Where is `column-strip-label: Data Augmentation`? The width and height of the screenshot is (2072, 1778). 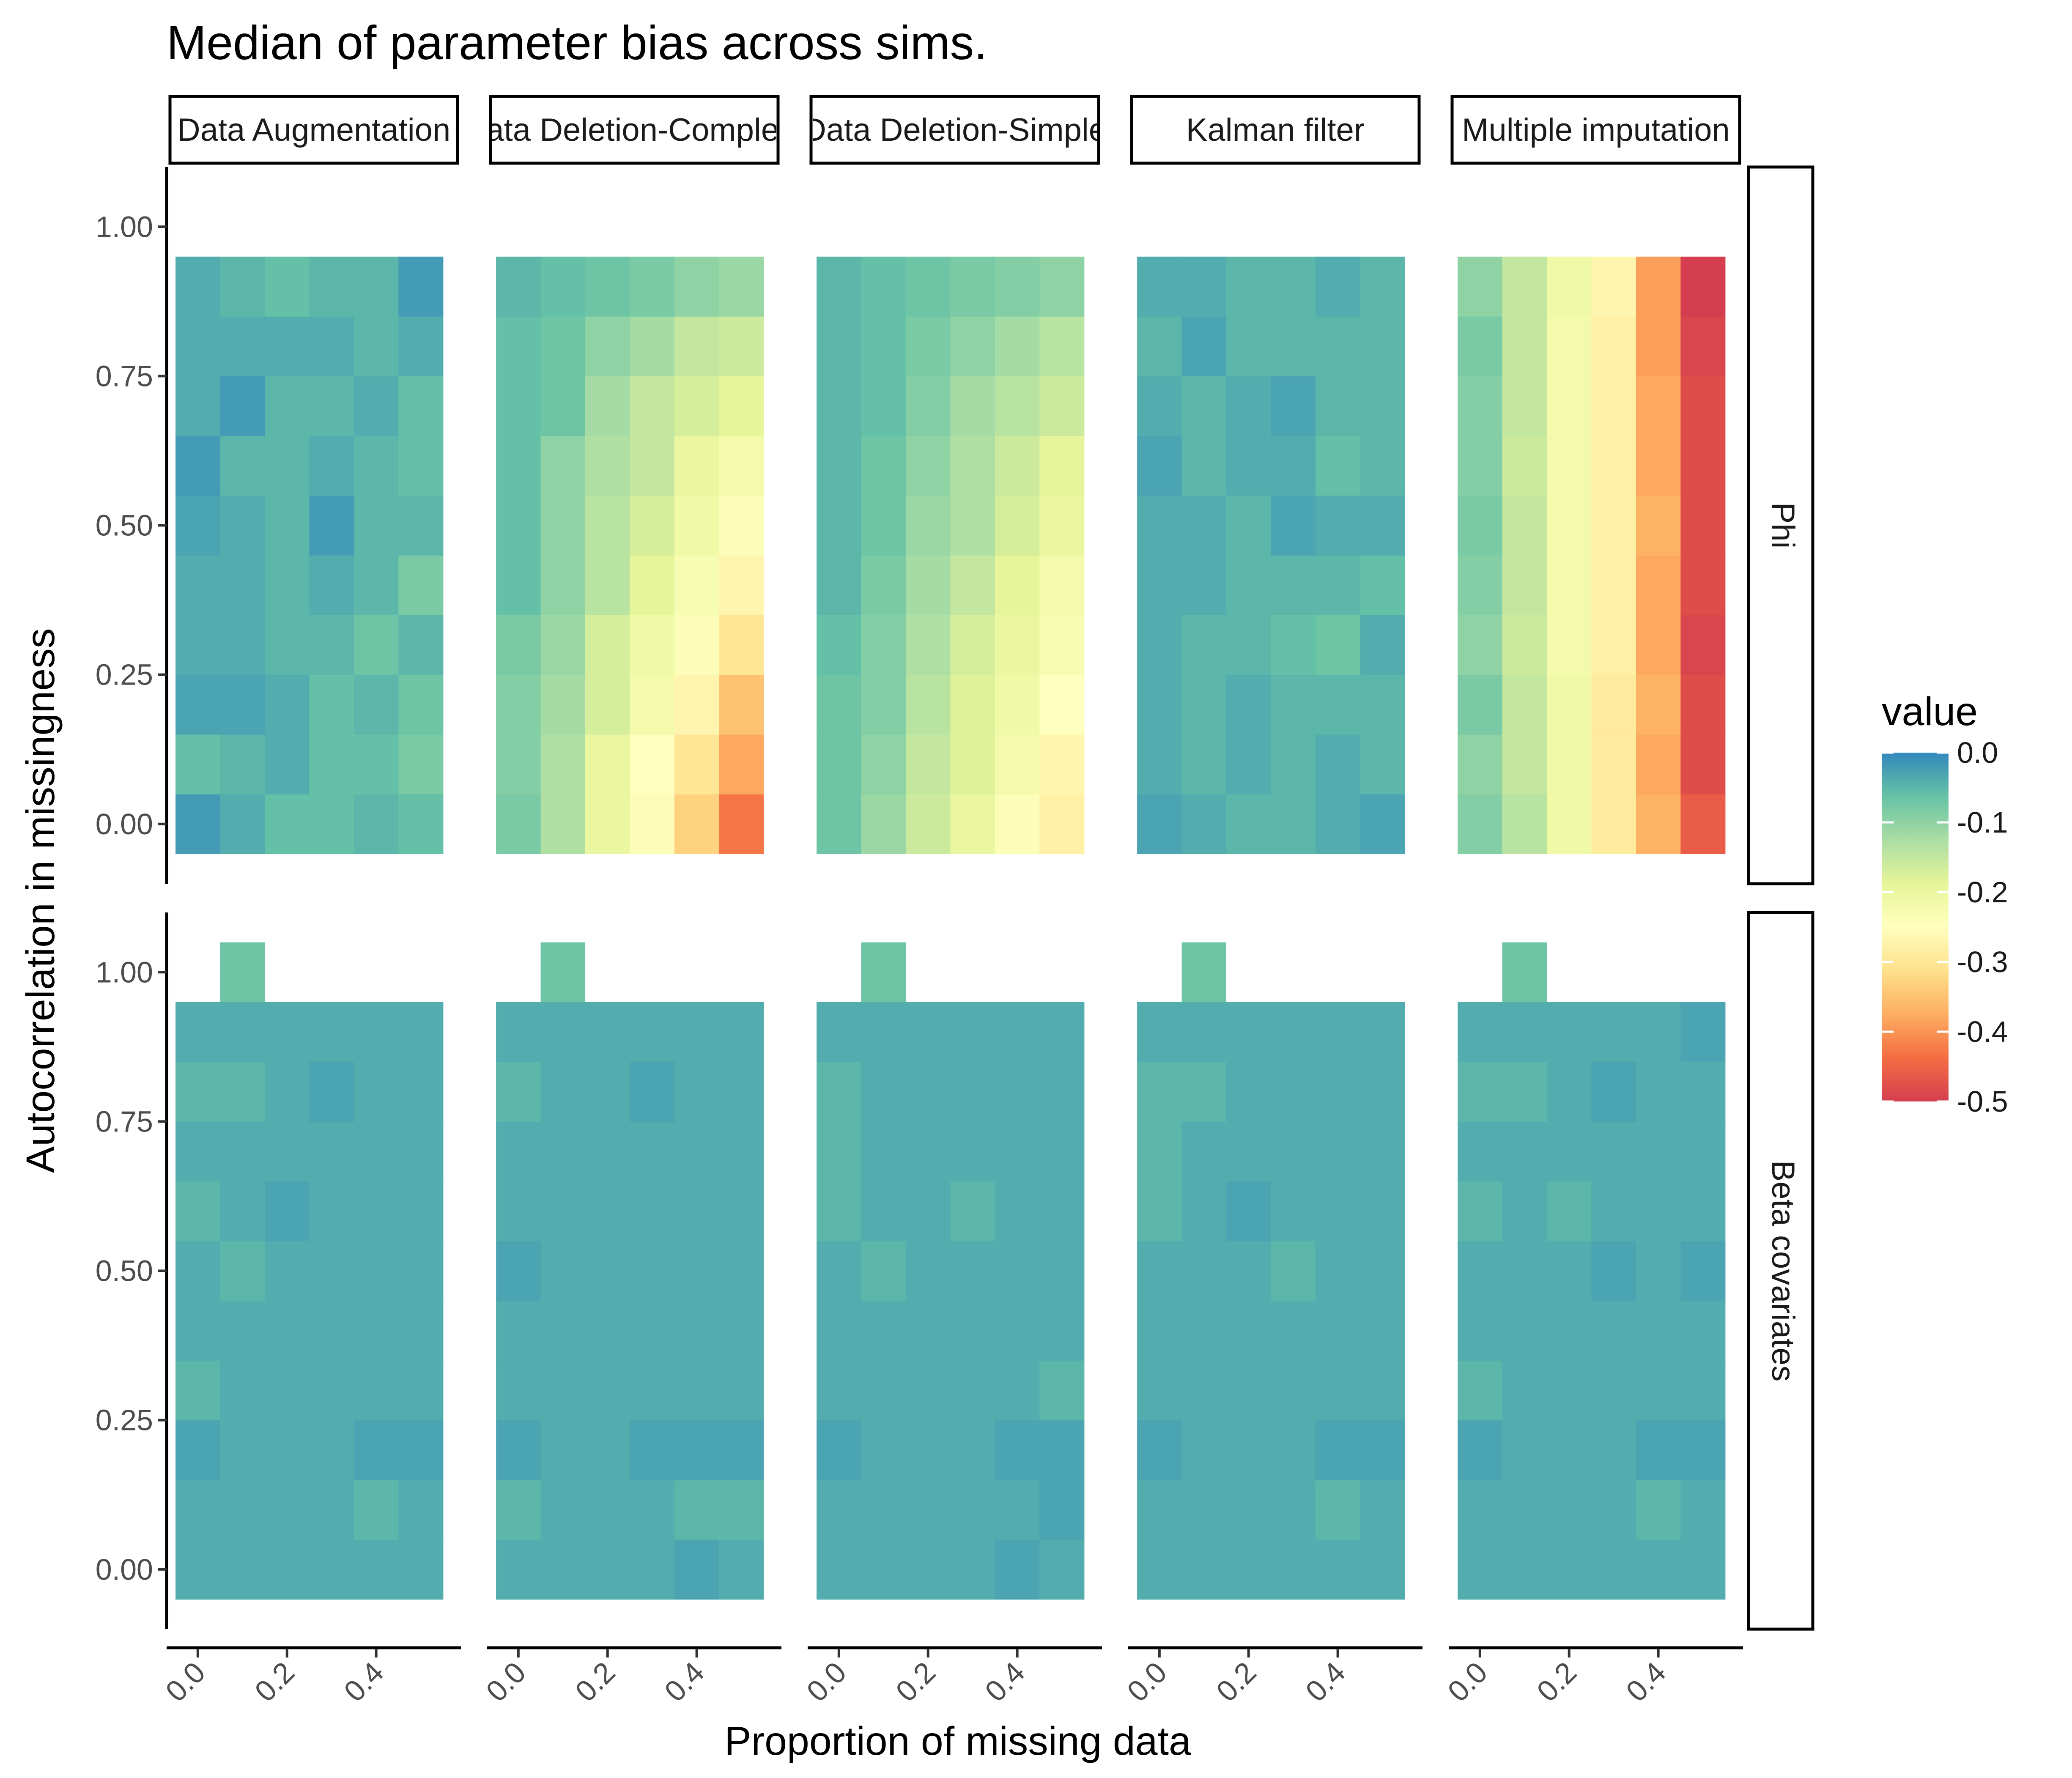
column-strip-label: Data Augmentation is located at coordinates (313, 130).